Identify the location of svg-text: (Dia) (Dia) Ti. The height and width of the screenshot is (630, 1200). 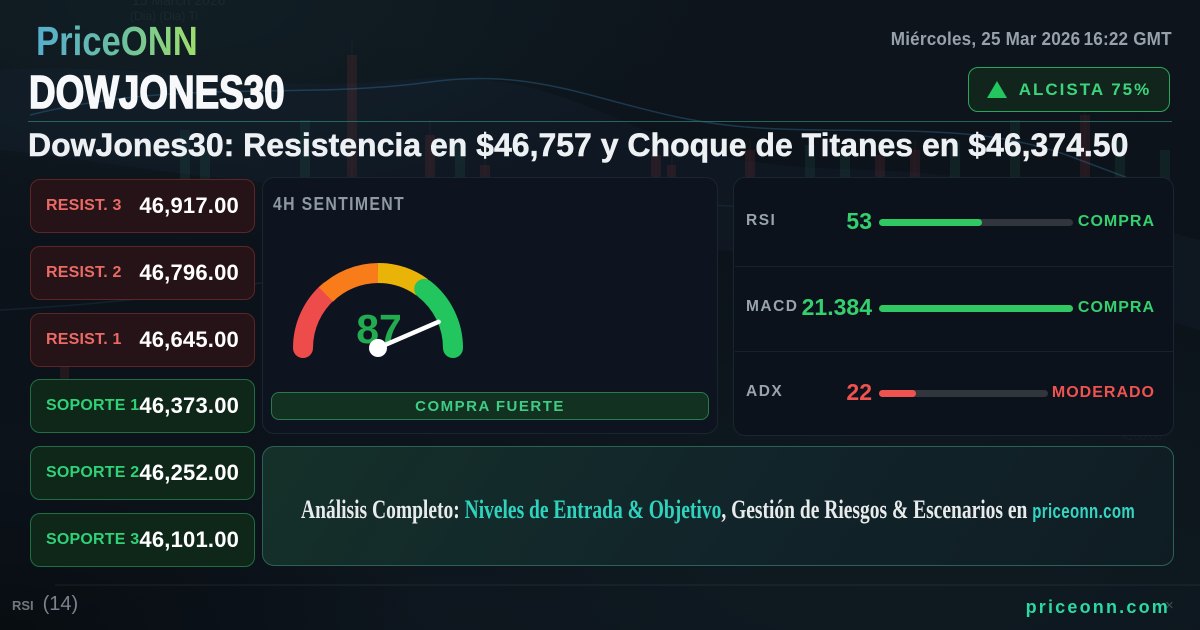
(164, 16).